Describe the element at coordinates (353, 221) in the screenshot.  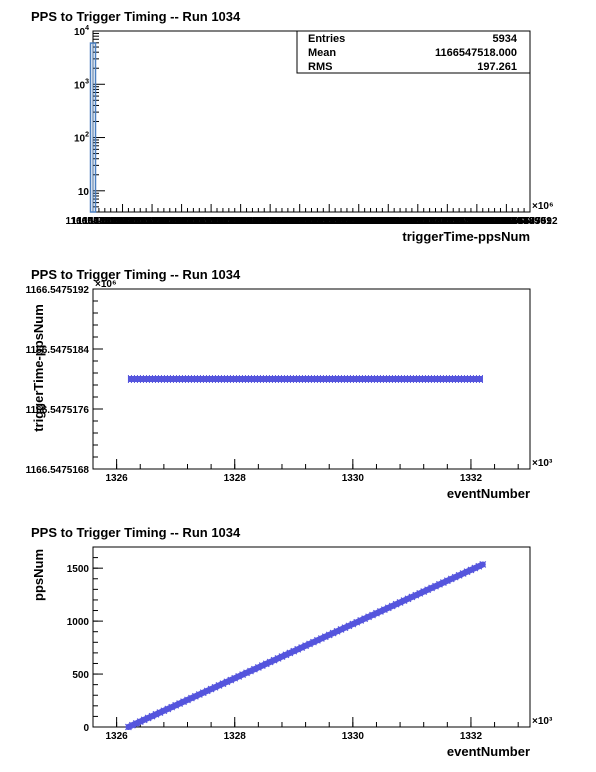
I see `x-tick-label: 1166547562` at that location.